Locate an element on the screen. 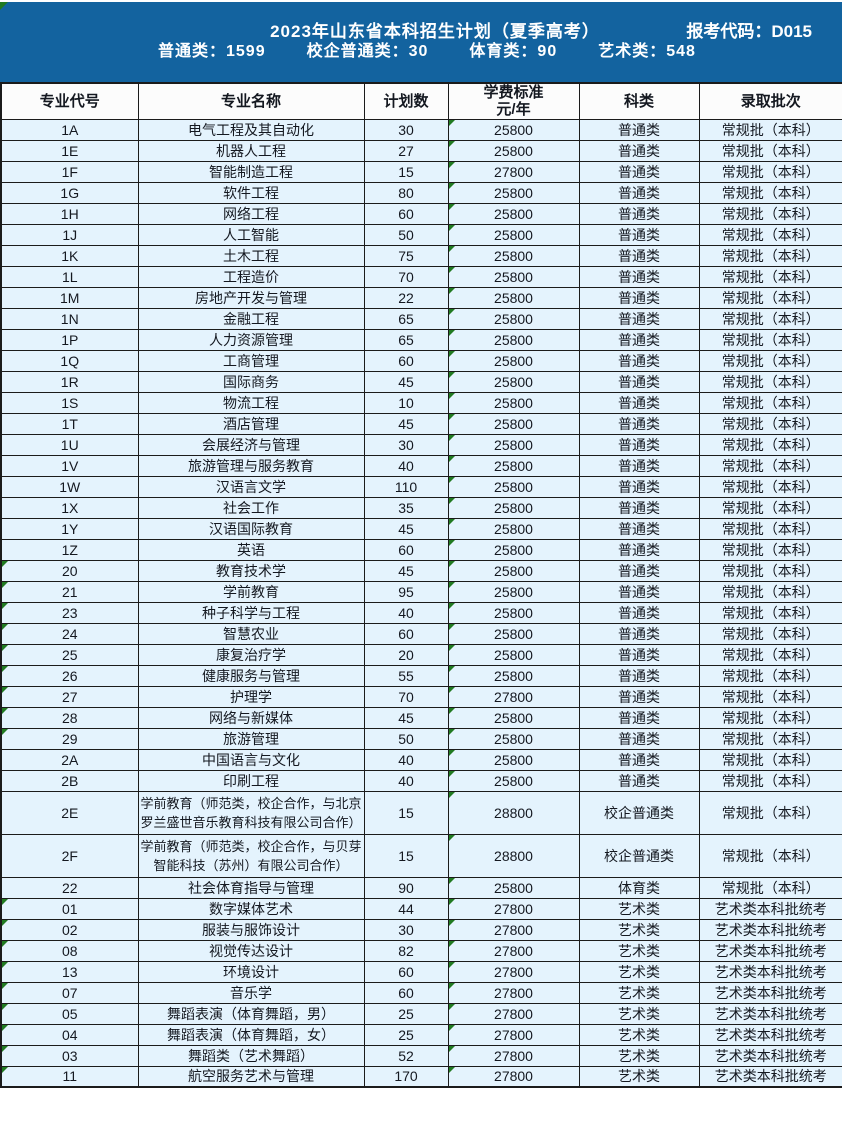 This screenshot has width=842, height=1135. major-code-cell: 1N is located at coordinates (69, 318).